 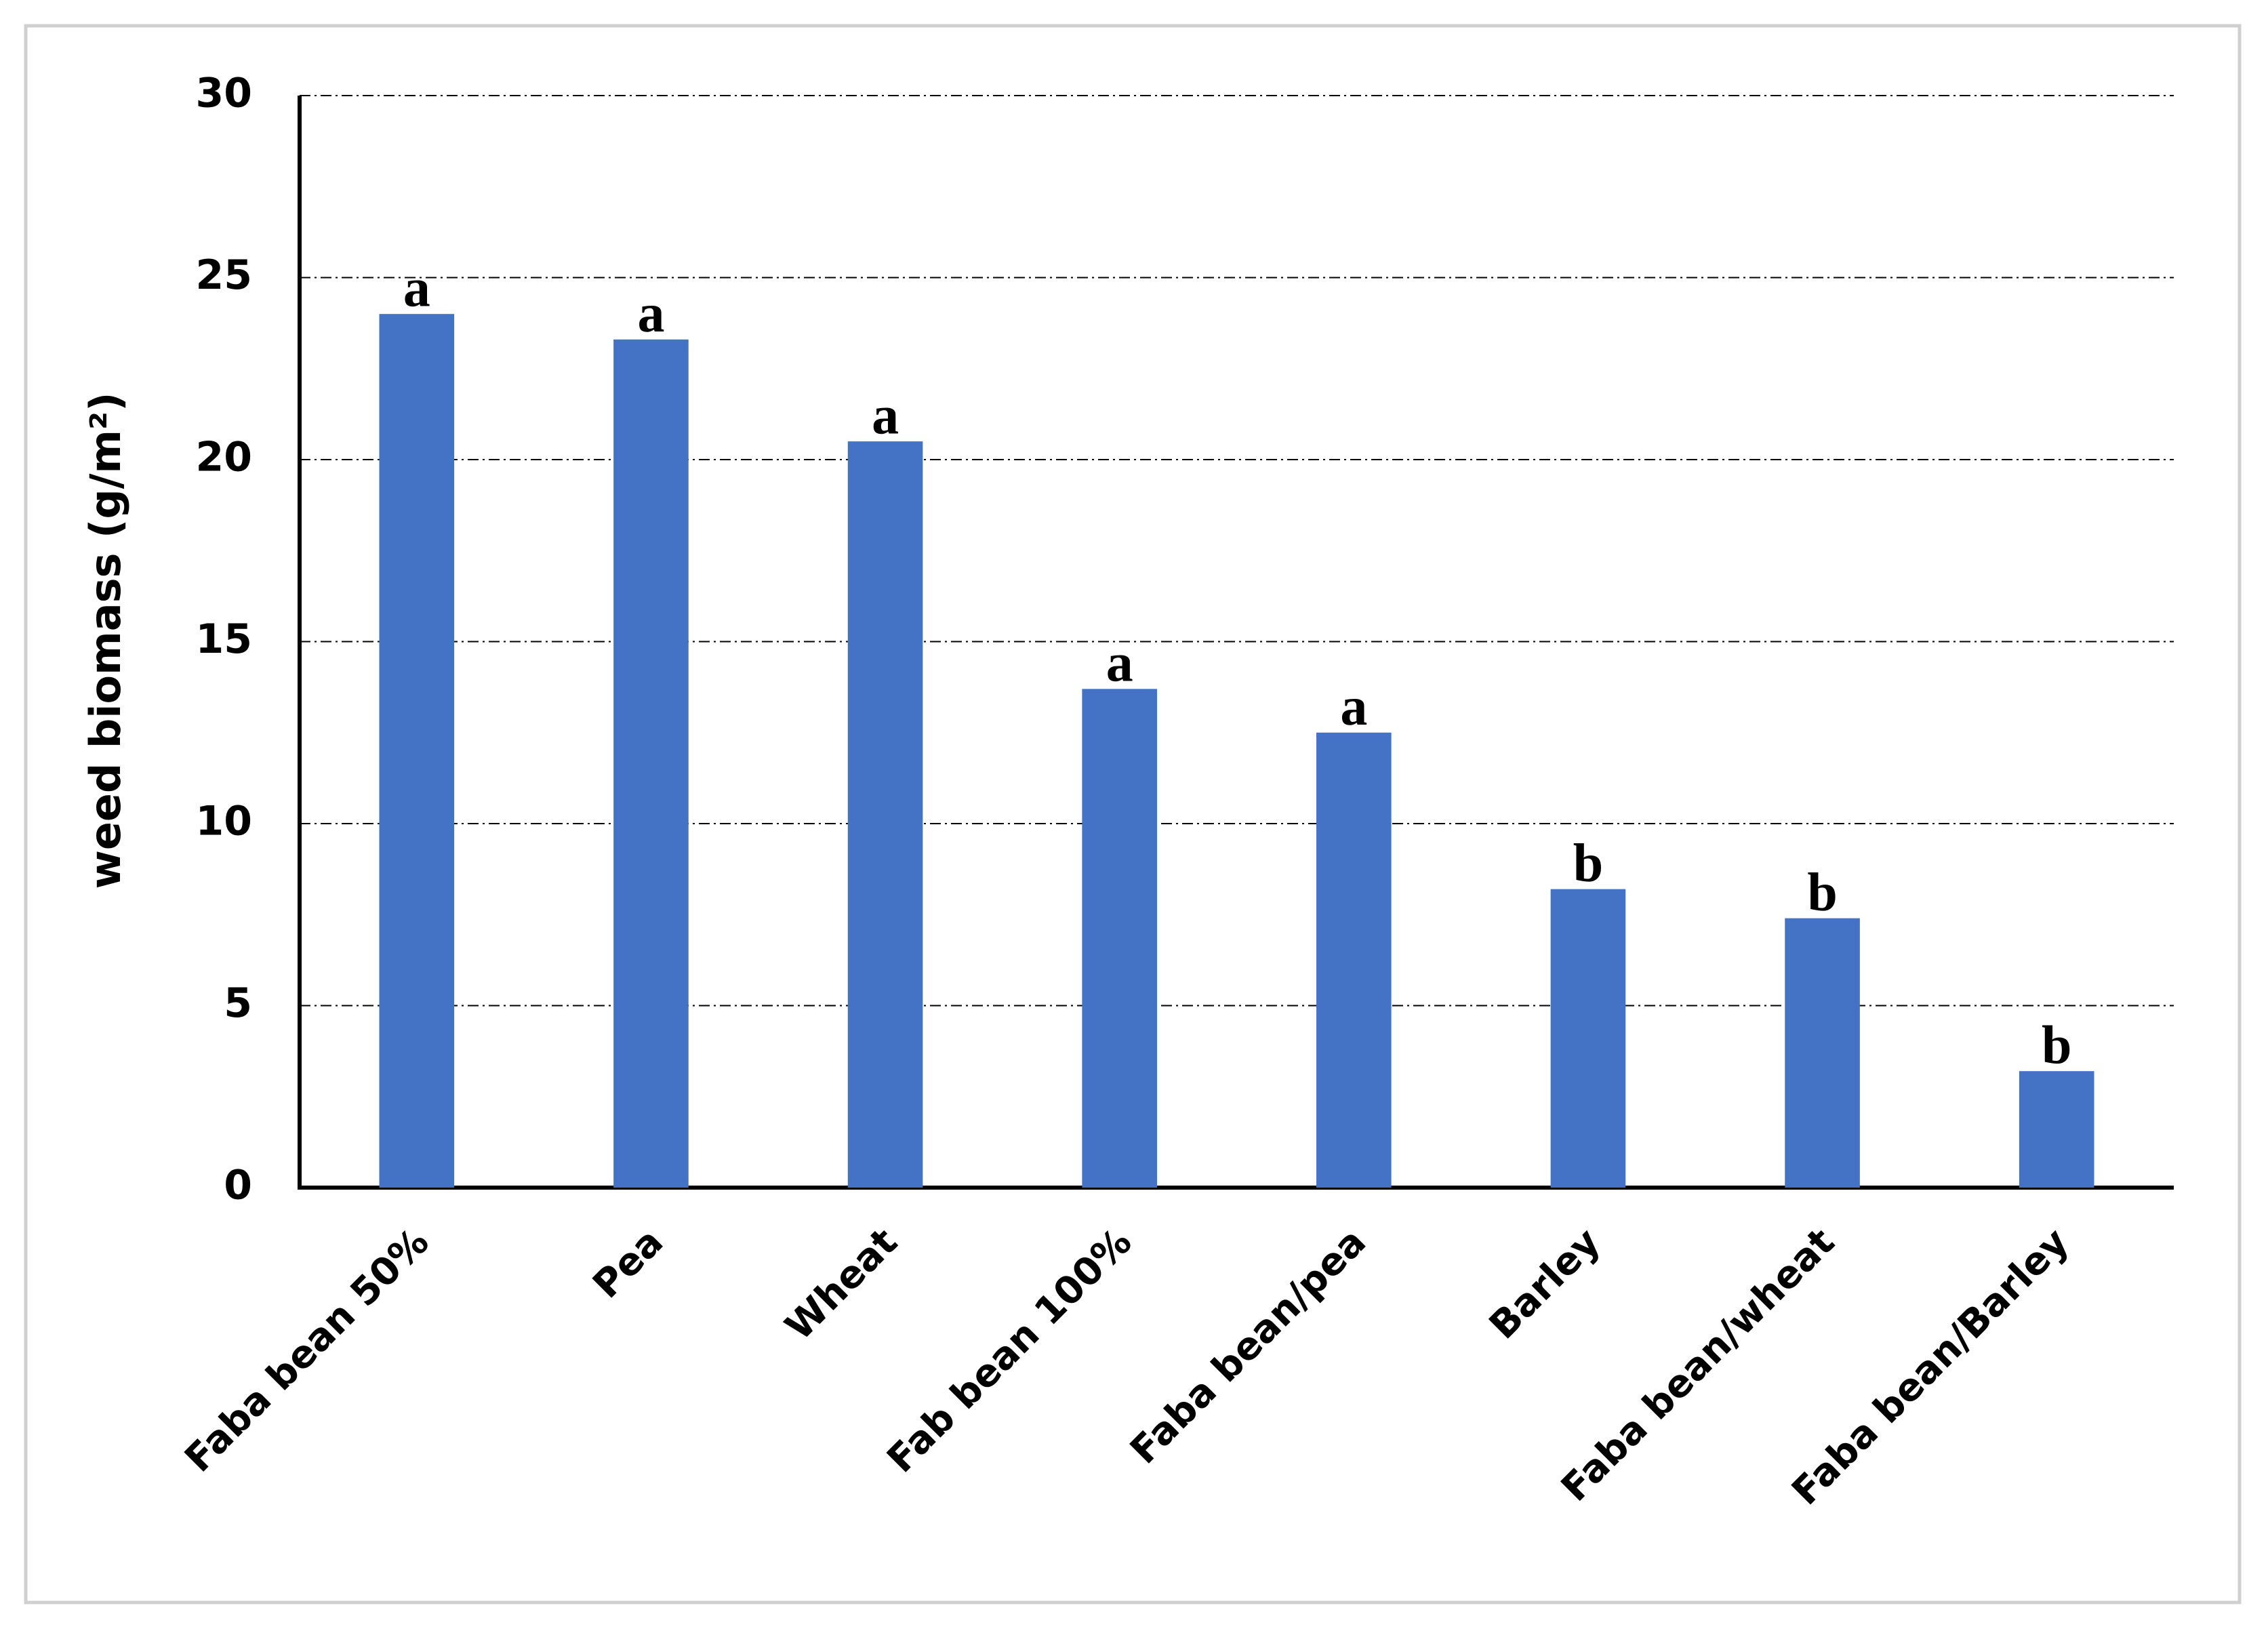 What do you see at coordinates (306, 1351) in the screenshot?
I see `x-tick-label: Faba bean 50%` at bounding box center [306, 1351].